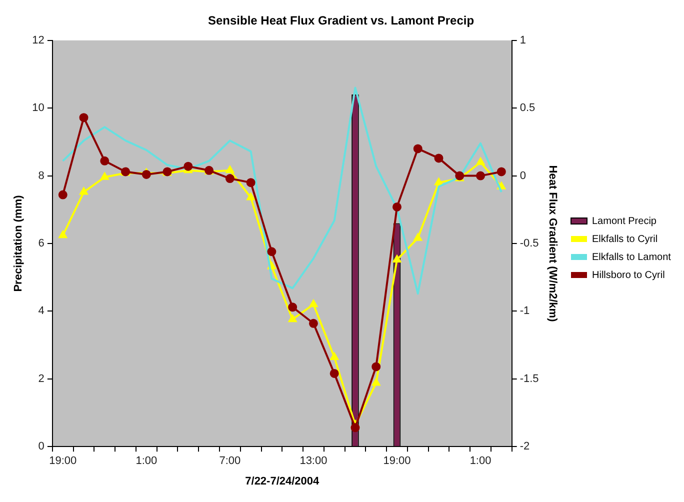  Describe the element at coordinates (552, 243) in the screenshot. I see `y2-axis-title: Heat Flux Gradient (W/m2/km)` at that location.